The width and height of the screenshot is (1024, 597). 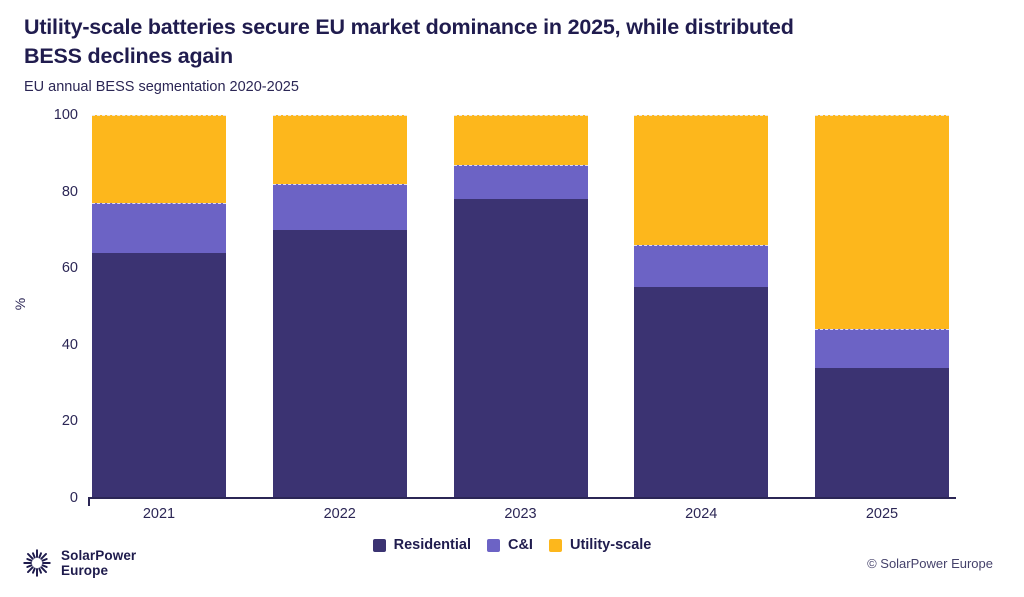 I want to click on bar-segment-c-i-2024, so click(x=701, y=266).